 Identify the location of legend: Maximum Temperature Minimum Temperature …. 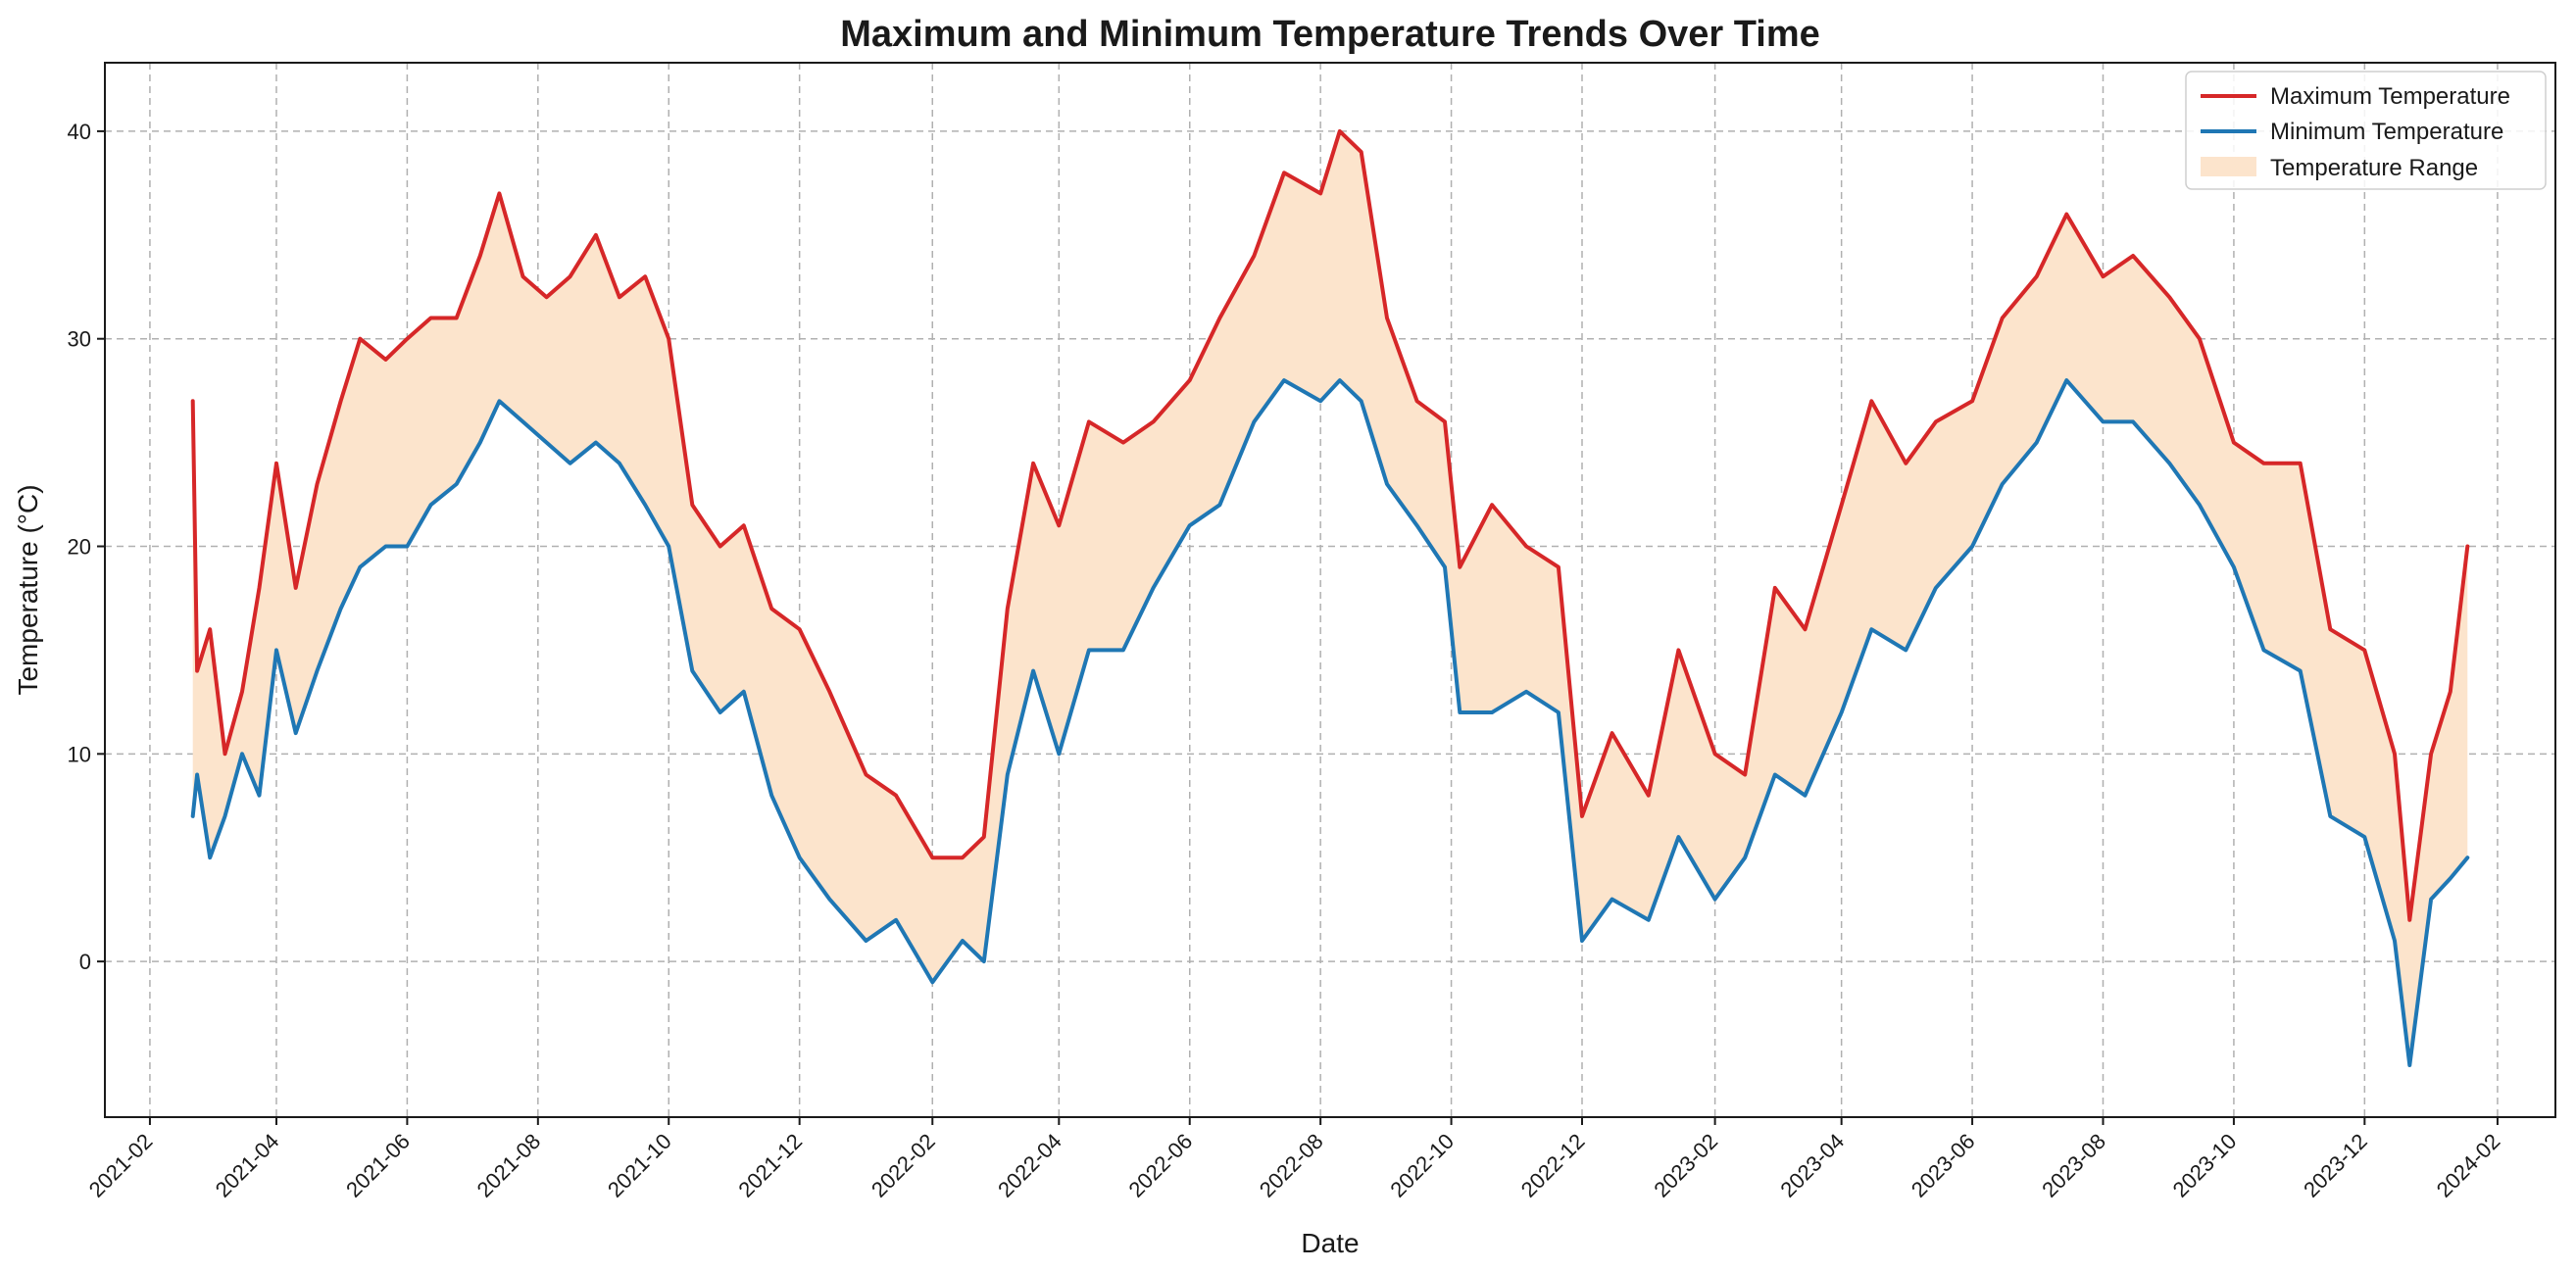
(2366, 131).